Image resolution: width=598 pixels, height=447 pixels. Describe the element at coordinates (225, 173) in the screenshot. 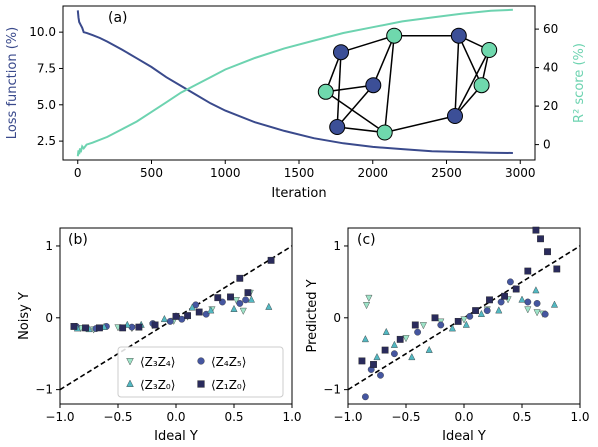

I see `x-tick-label: 1000` at that location.